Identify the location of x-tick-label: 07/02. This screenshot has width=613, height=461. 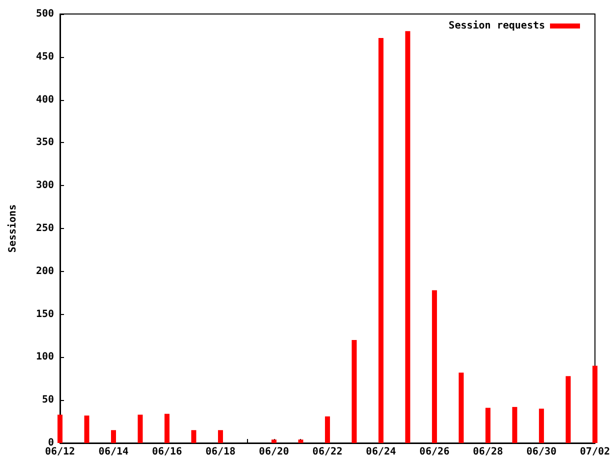
(595, 452).